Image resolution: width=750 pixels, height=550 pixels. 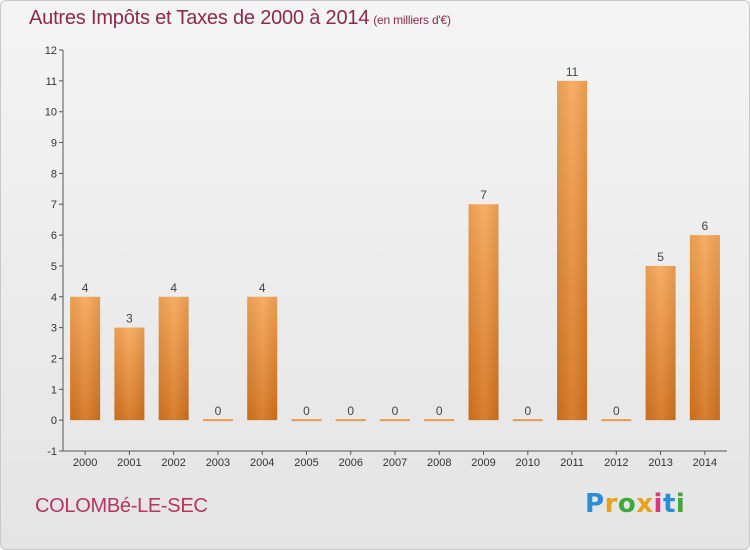 What do you see at coordinates (306, 420) in the screenshot?
I see `bar-2005` at bounding box center [306, 420].